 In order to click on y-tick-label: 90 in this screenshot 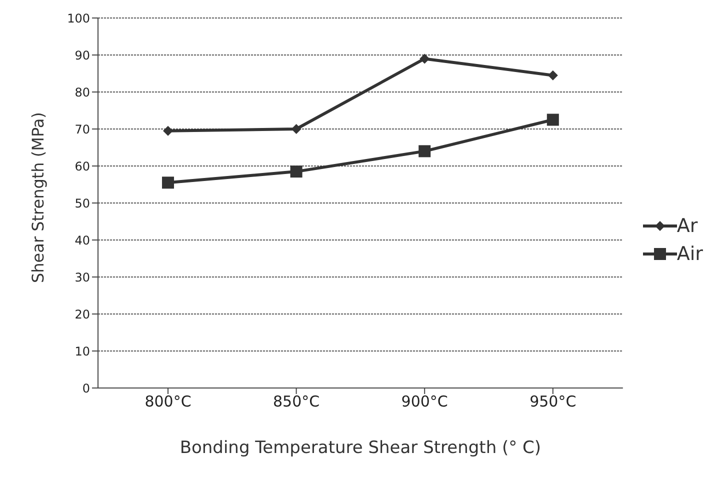, I will do `click(82, 55)`.